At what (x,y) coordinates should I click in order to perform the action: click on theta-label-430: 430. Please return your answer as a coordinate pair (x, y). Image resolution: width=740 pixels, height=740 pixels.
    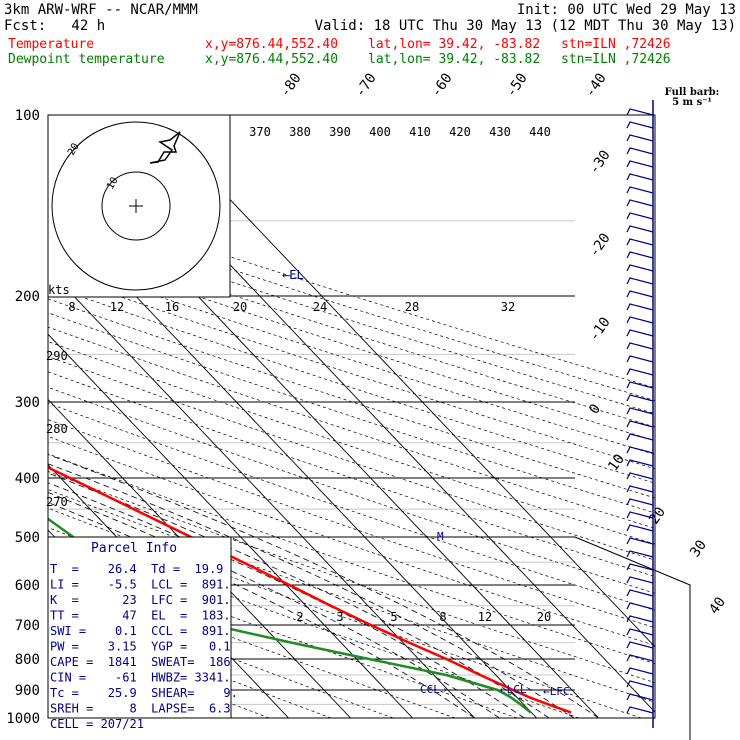
    Looking at the image, I should click on (500, 132).